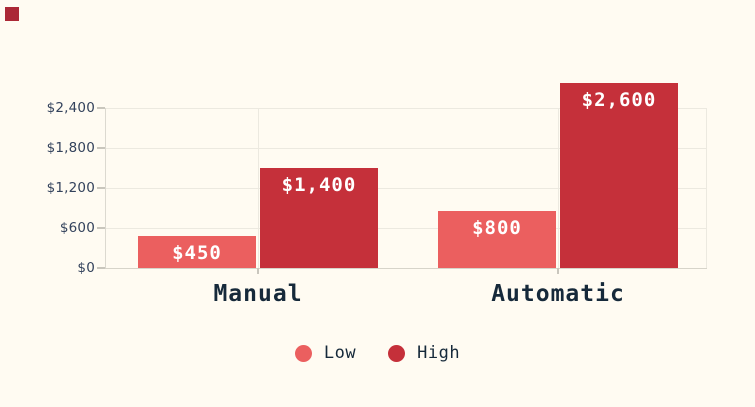 The width and height of the screenshot is (755, 407). Describe the element at coordinates (319, 185) in the screenshot. I see `bar-value-label: $1,400` at that location.